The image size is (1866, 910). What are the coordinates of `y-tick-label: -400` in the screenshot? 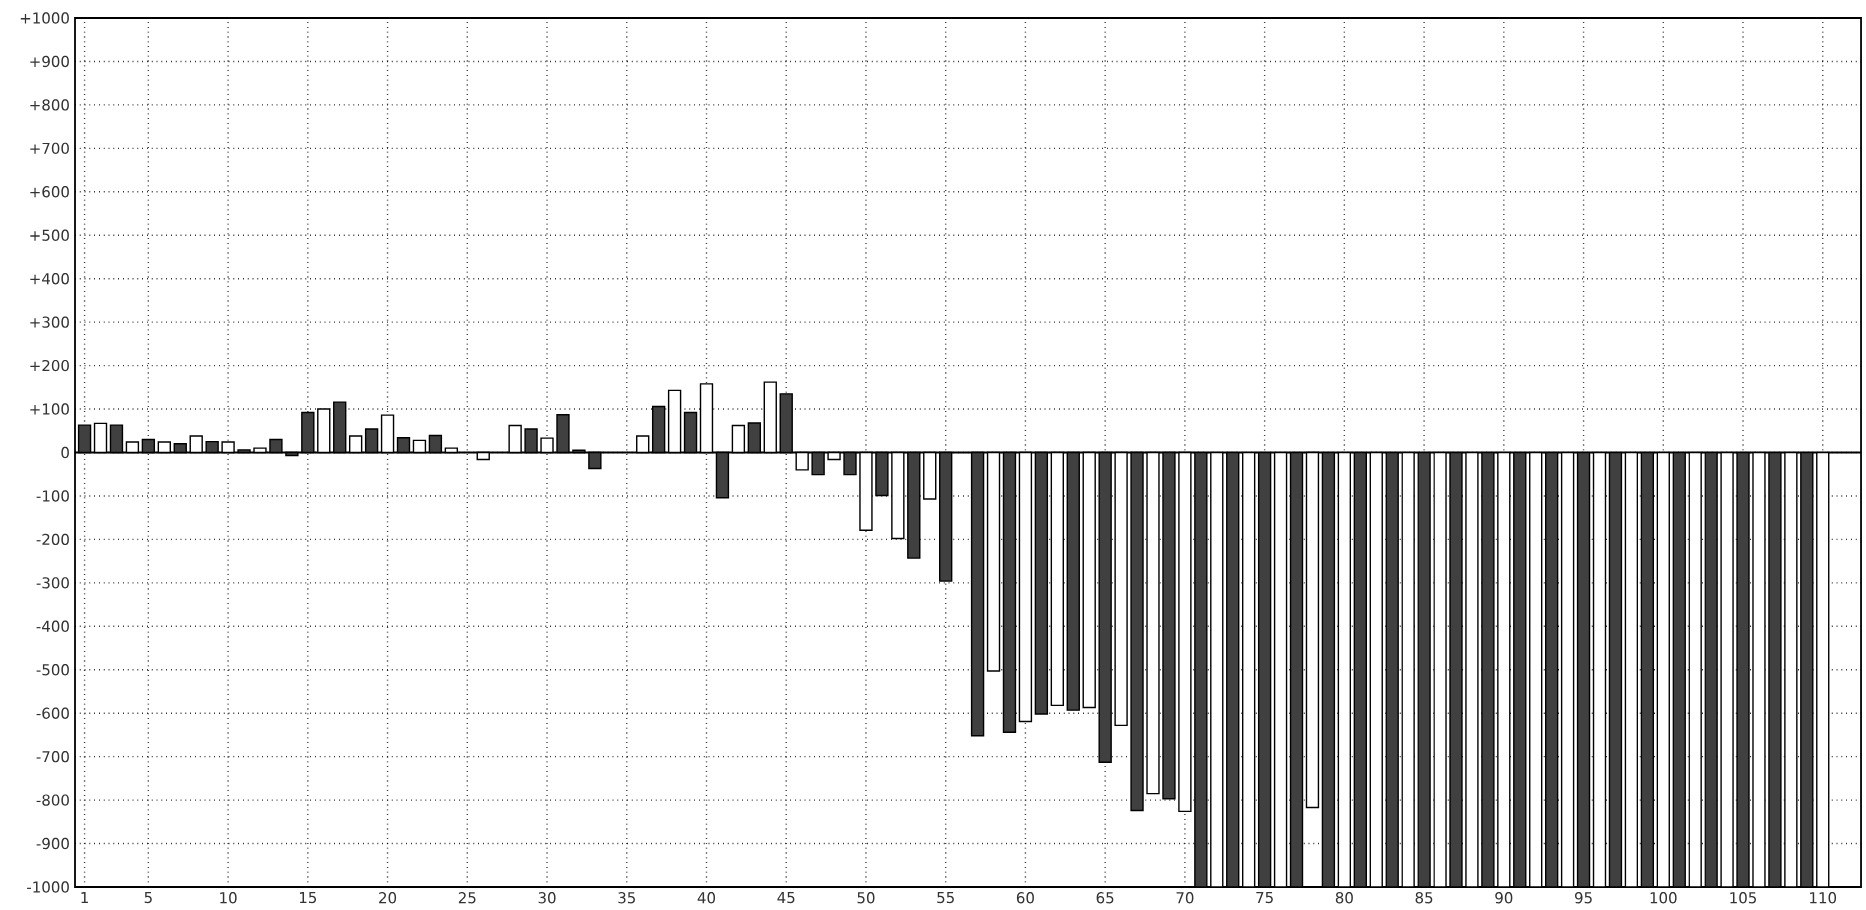 It's located at (52, 626).